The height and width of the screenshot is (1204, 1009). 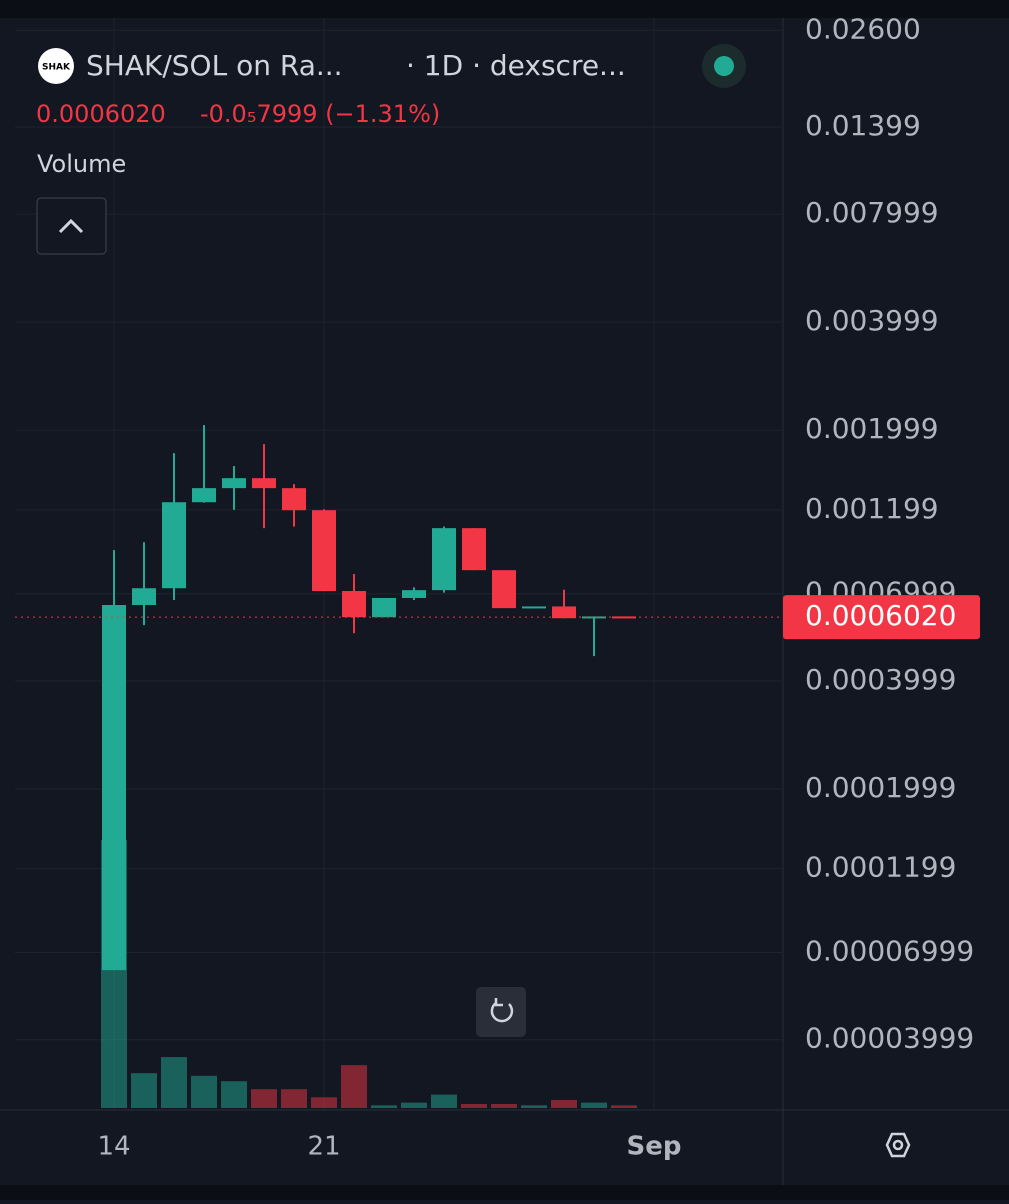 What do you see at coordinates (654, 1147) in the screenshot?
I see `x-tick-label: Sep` at bounding box center [654, 1147].